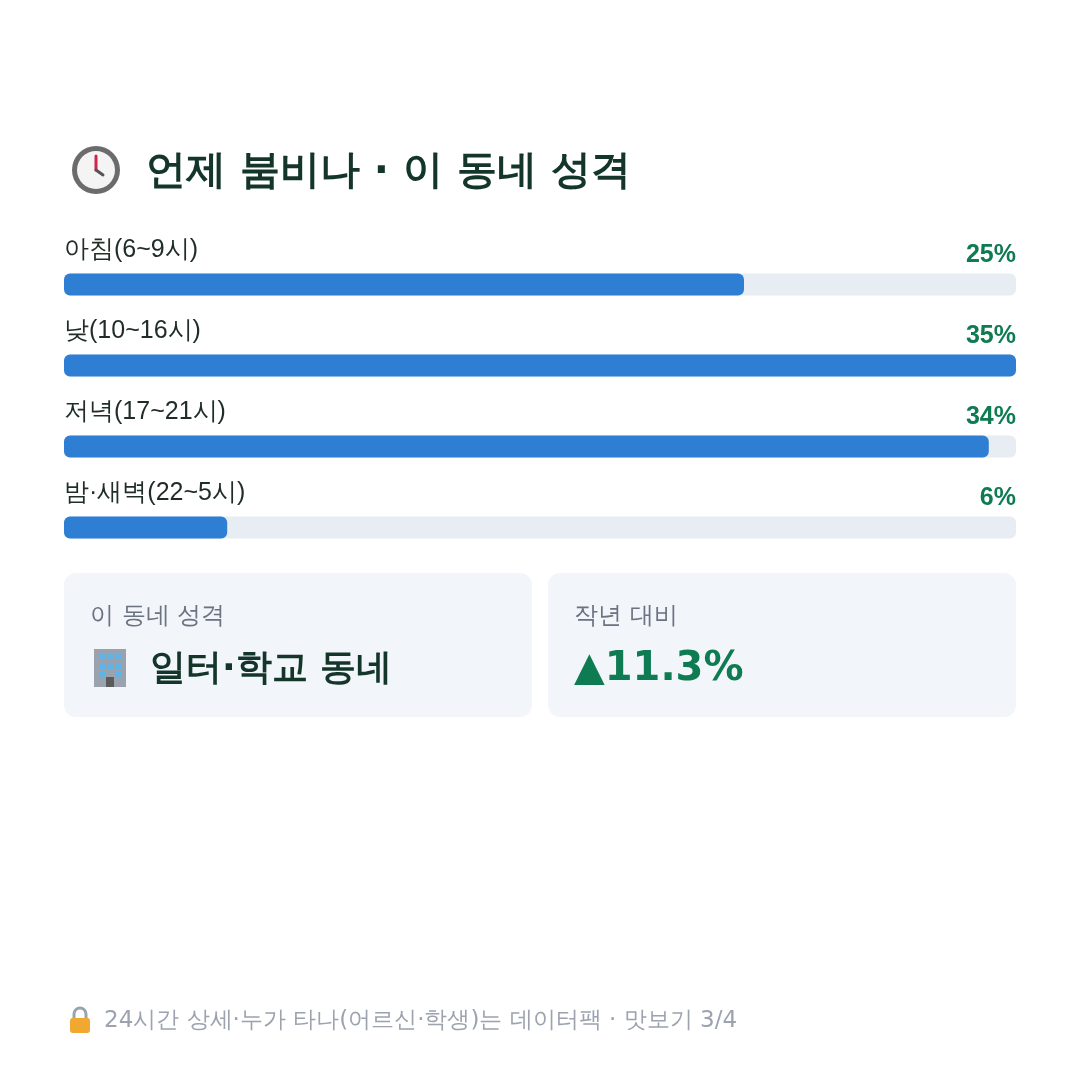 The image size is (1080, 1080). What do you see at coordinates (131, 248) in the screenshot?
I see `y-tick-label: 아침(6~9시)` at bounding box center [131, 248].